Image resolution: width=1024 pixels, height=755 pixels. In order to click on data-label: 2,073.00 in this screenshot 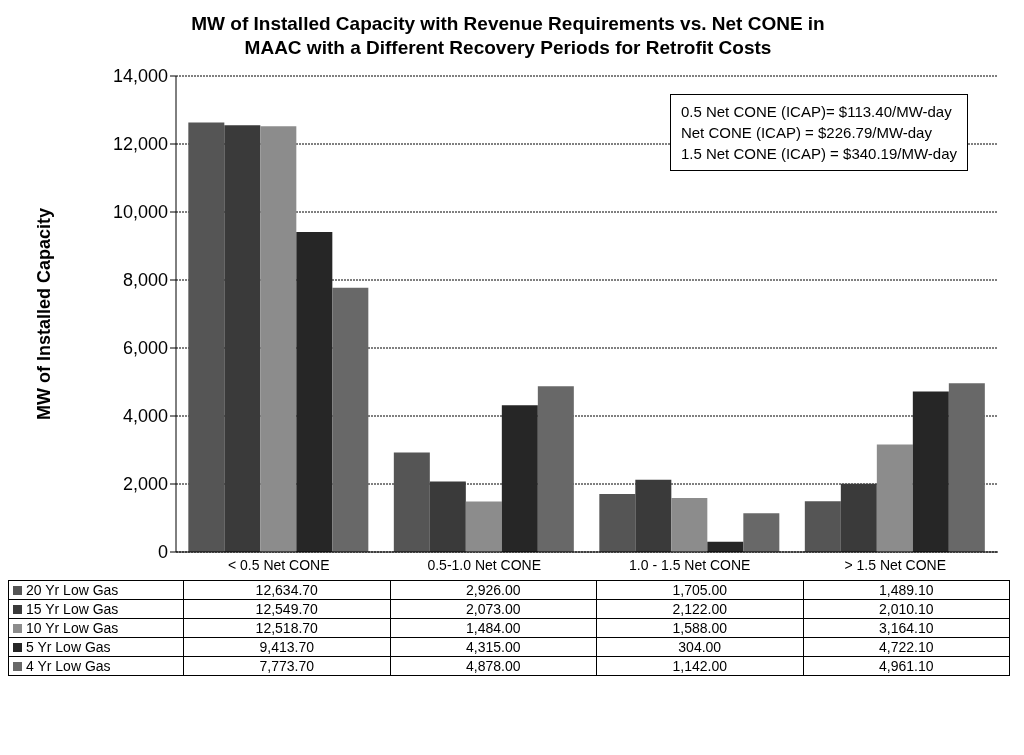, I will do `click(493, 609)`.